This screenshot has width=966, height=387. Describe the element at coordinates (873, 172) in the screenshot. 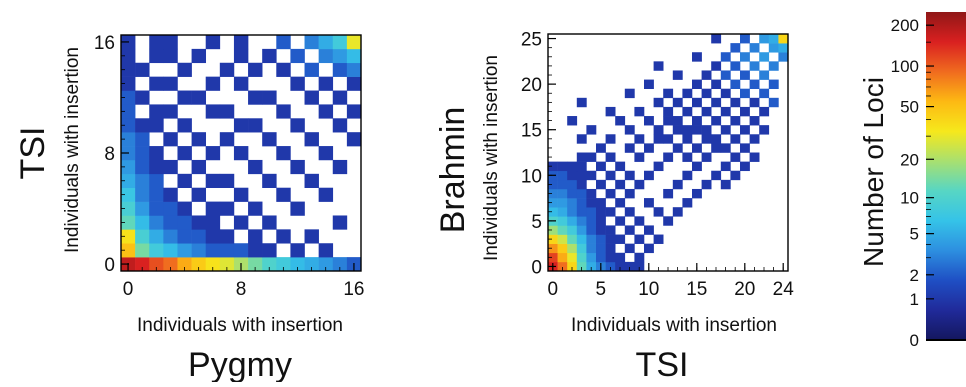

I see `colorbar-label: Number of Loci` at that location.